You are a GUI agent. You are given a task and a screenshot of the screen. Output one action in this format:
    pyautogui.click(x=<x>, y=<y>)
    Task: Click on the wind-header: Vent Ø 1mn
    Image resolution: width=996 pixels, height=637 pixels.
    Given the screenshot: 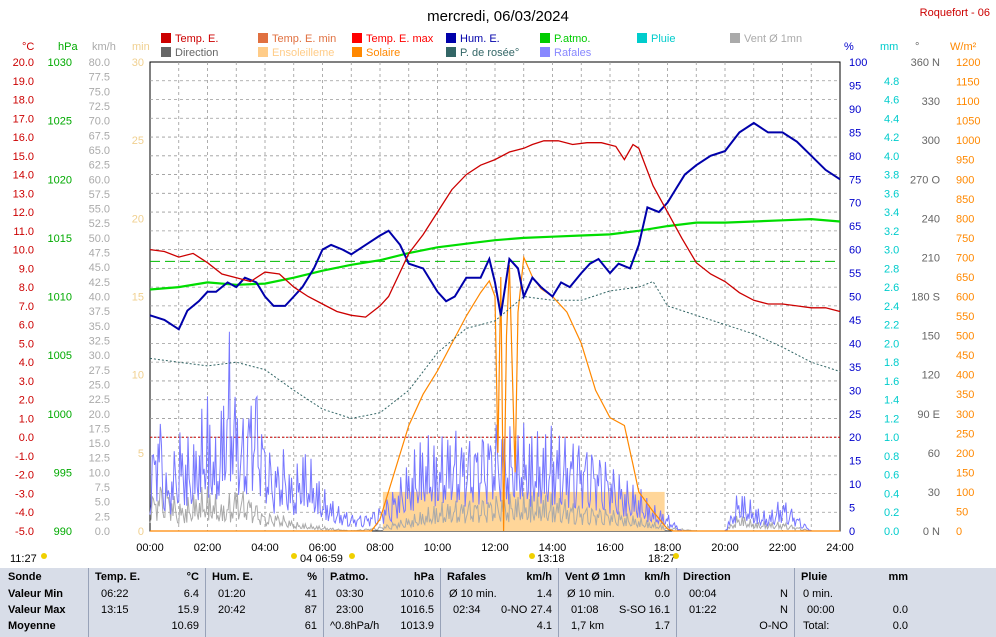 What is the action you would take?
    pyautogui.click(x=595, y=577)
    